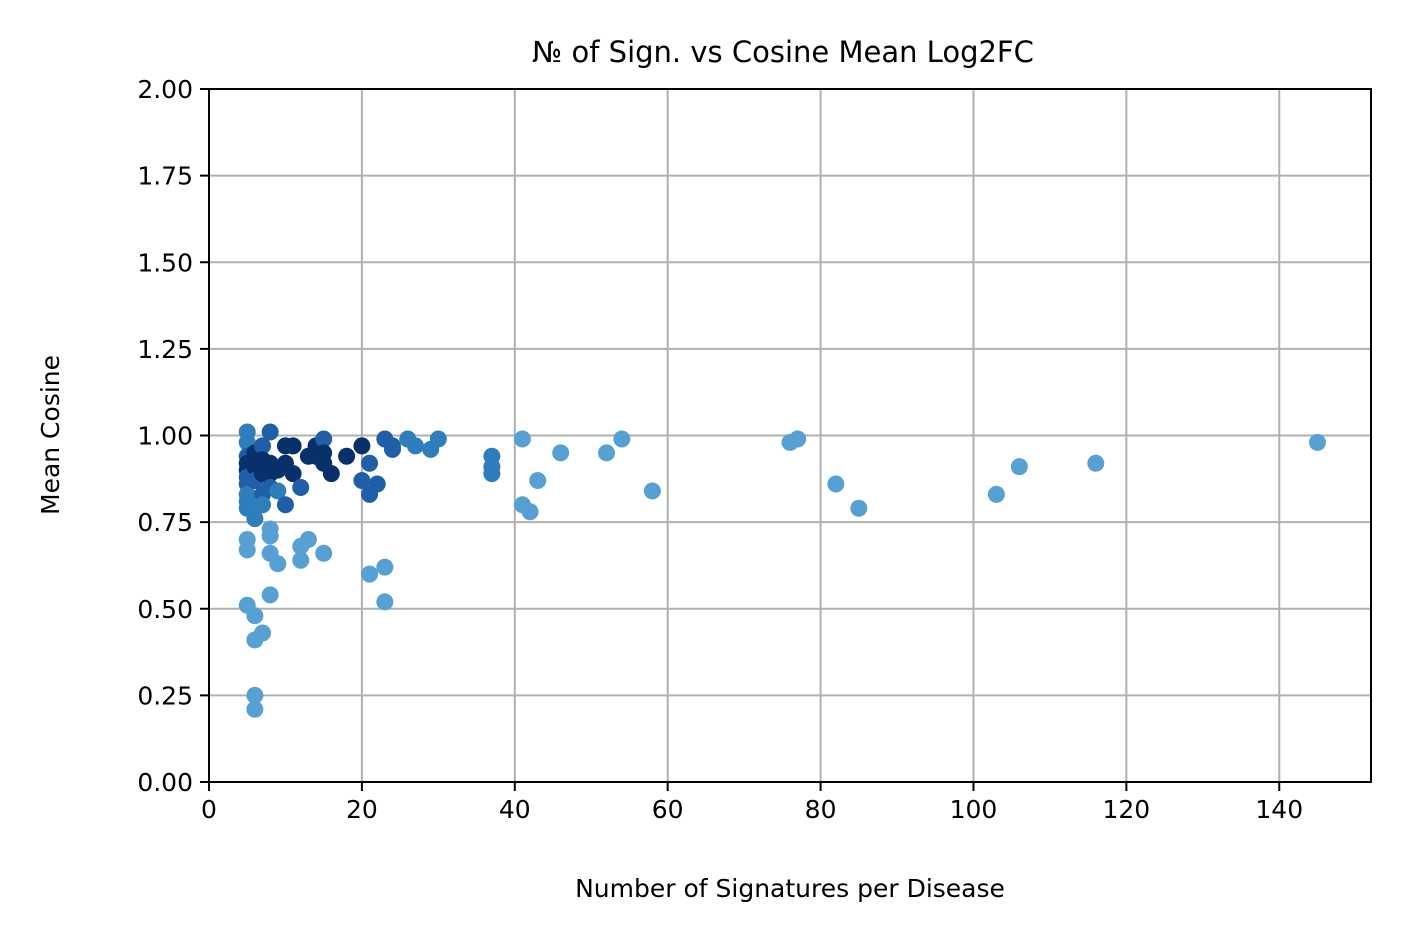 This screenshot has width=1401, height=938. Describe the element at coordinates (821, 809) in the screenshot. I see `x-tick-label: 80` at that location.